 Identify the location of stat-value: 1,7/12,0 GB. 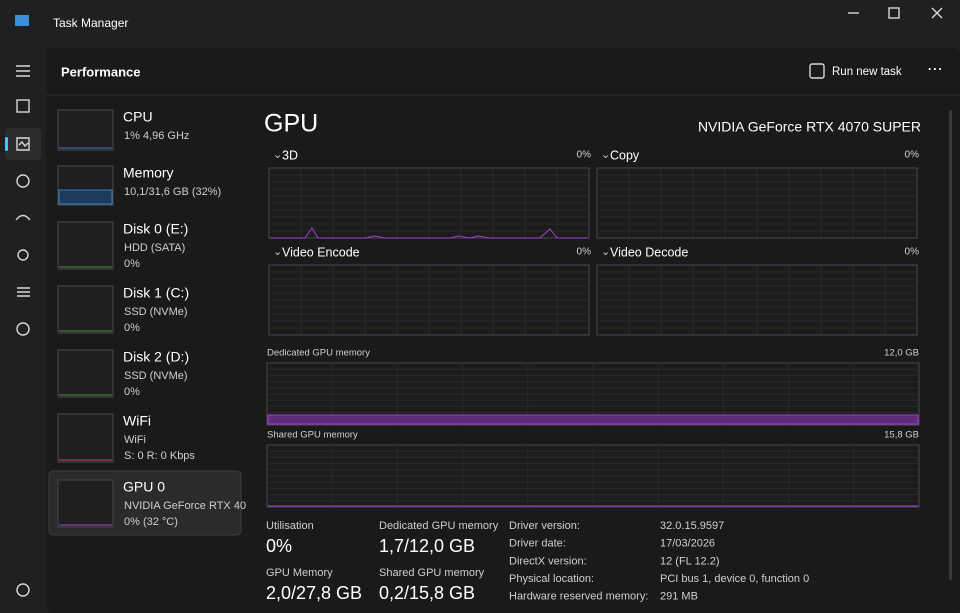
(427, 546).